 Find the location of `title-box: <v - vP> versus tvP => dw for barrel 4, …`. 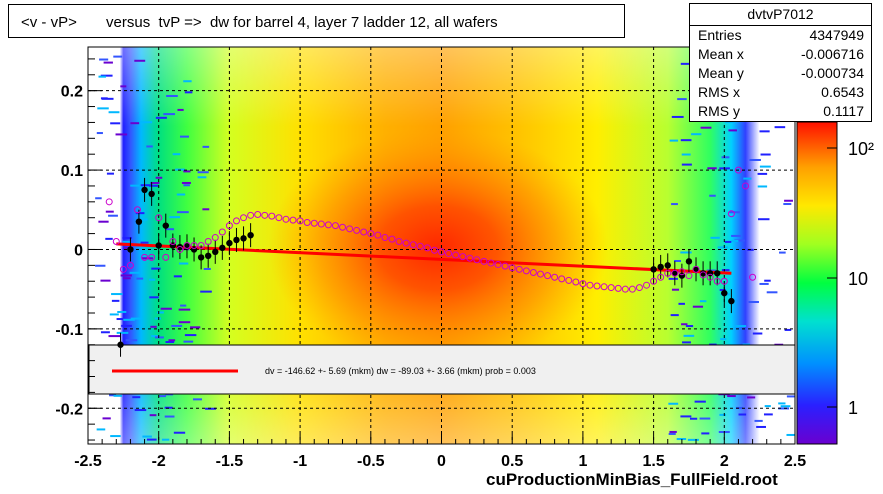

title-box: <v - vP> versus tvP => dw for barrel 4, … is located at coordinates (316, 21).